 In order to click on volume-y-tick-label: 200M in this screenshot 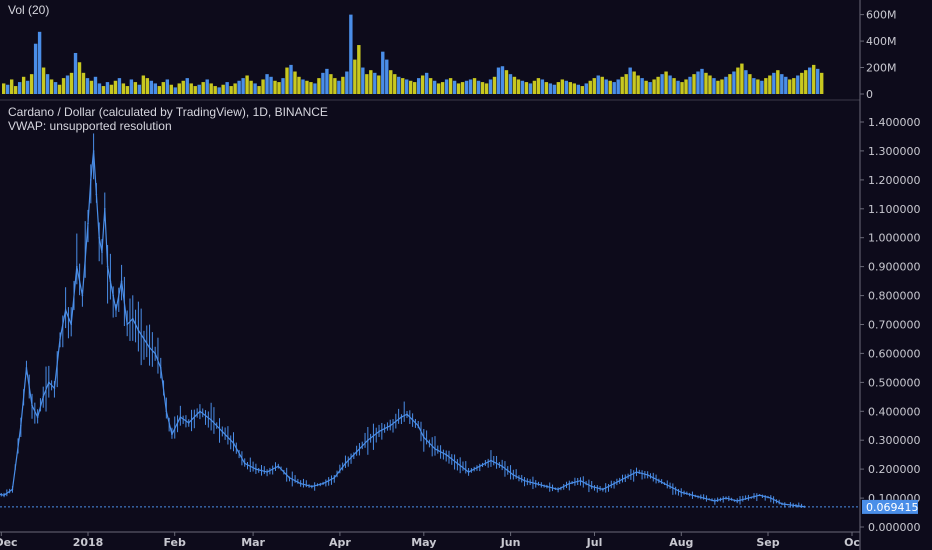, I will do `click(881, 68)`.